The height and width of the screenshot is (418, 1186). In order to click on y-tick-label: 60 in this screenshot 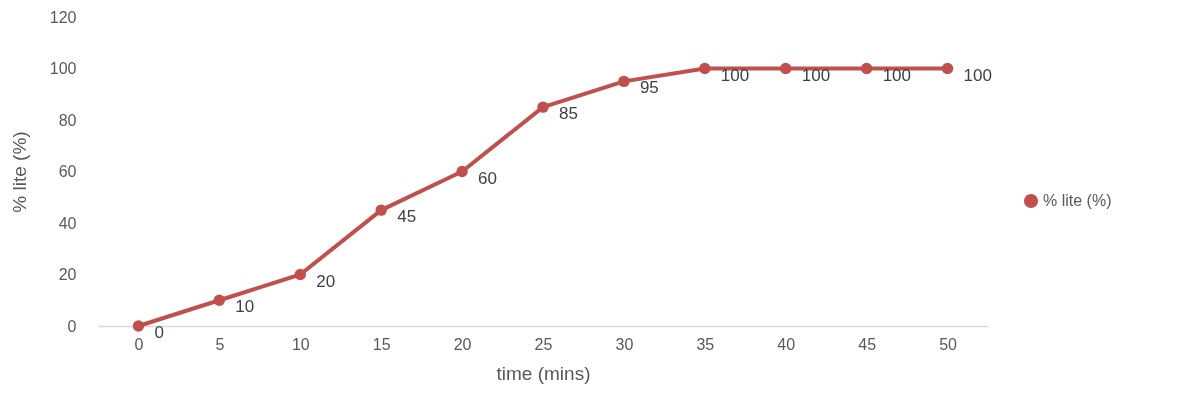, I will do `click(67, 171)`.